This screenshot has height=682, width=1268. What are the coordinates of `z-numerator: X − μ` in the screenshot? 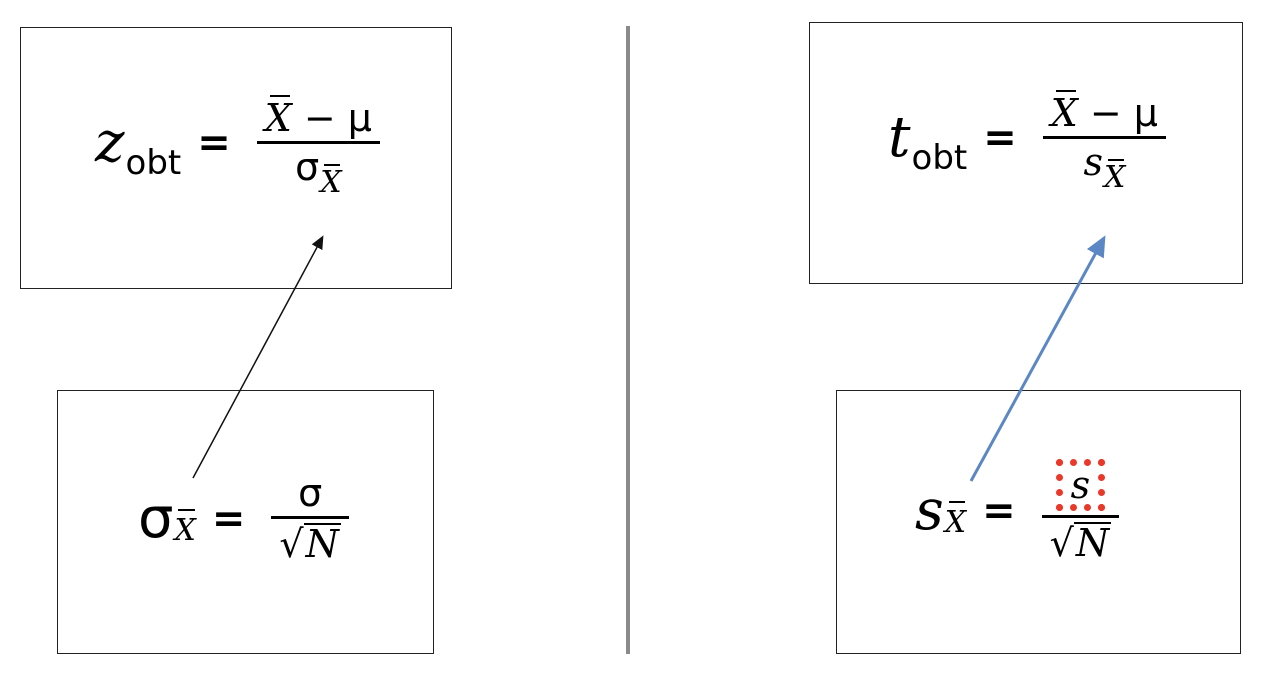 It's located at (318, 118).